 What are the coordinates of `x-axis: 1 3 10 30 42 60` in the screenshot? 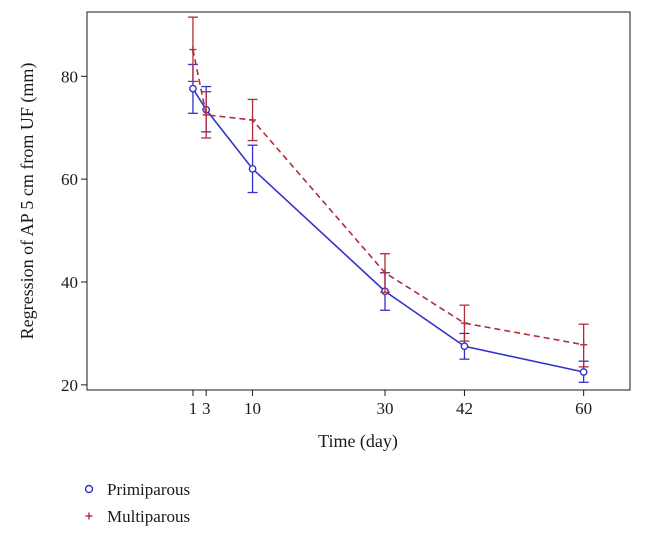 It's located at (390, 404).